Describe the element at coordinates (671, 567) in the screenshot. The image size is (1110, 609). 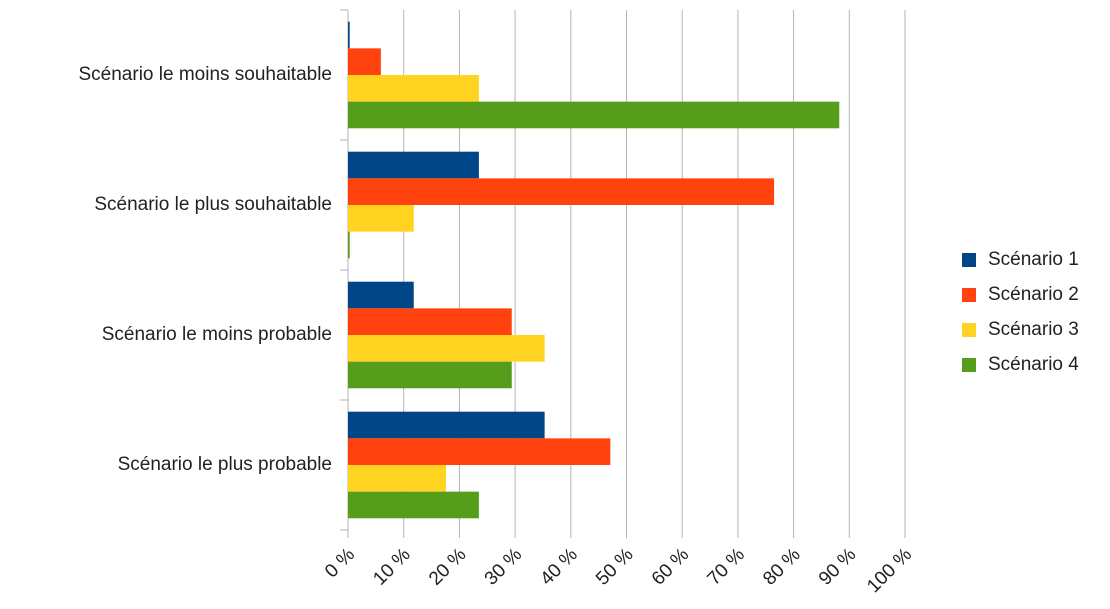
I see `x-tick-label: 60 %` at that location.